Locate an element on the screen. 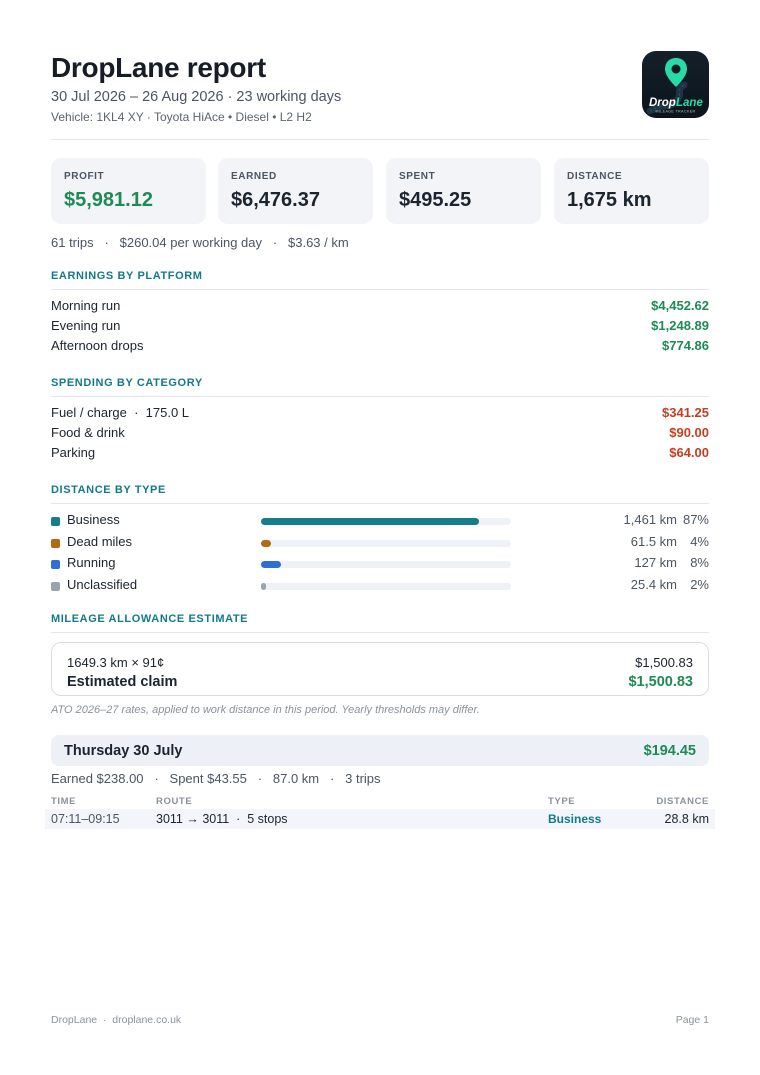  claim-calculation-value: $1,500.83 is located at coordinates (664, 662).